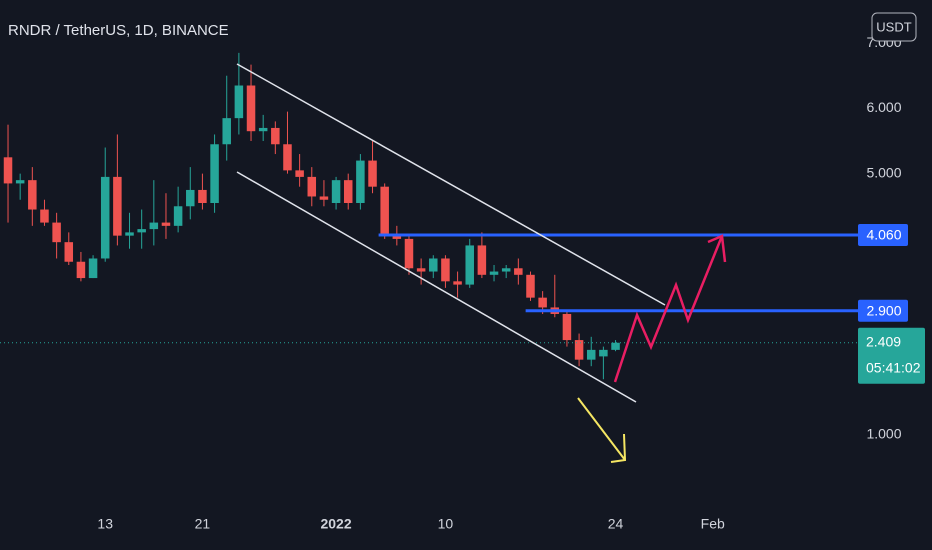  What do you see at coordinates (883, 107) in the screenshot?
I see `y-tick-label: 6.000` at bounding box center [883, 107].